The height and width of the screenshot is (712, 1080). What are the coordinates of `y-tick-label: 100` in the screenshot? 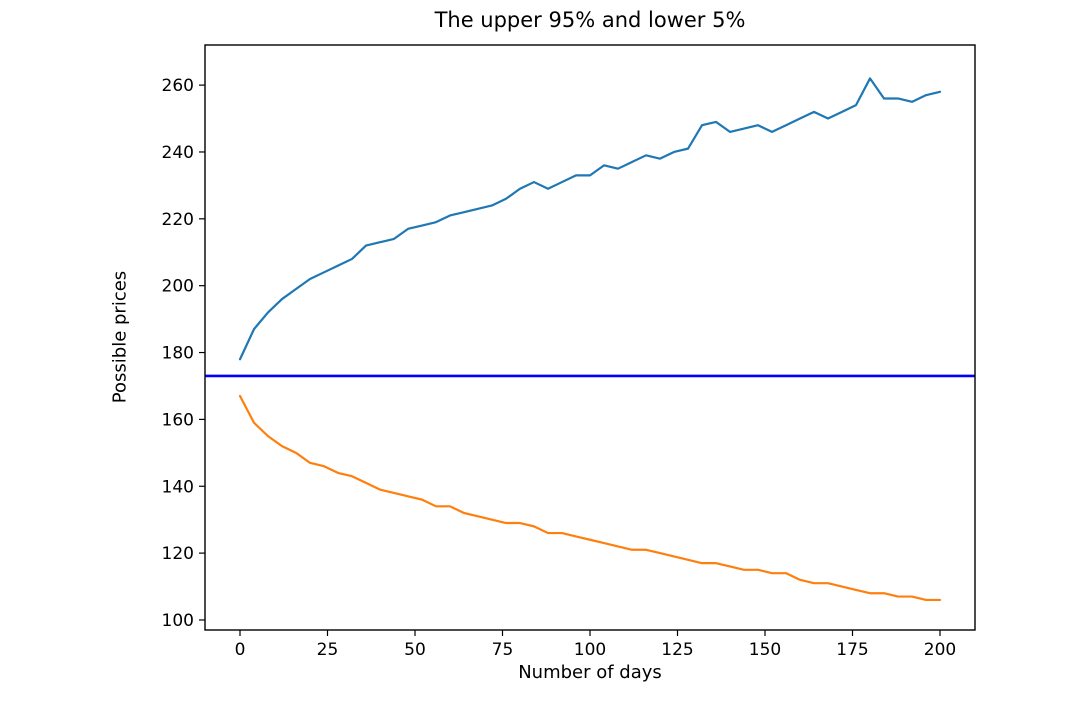 It's located at (178, 621).